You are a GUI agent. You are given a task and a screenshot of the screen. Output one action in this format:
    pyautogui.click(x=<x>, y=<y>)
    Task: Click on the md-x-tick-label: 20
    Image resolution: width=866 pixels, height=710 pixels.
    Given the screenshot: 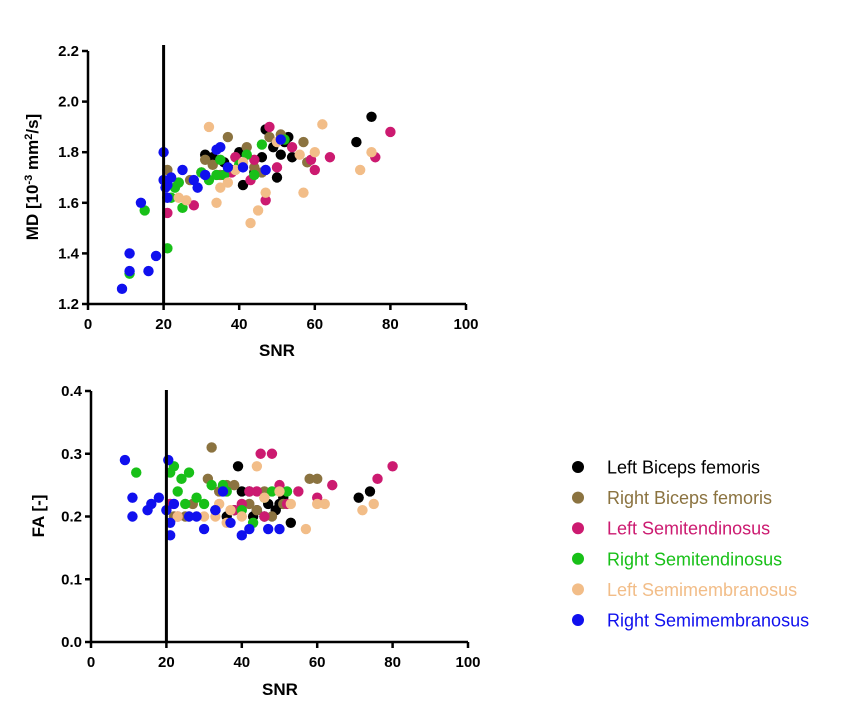 What is the action you would take?
    pyautogui.click(x=163, y=324)
    